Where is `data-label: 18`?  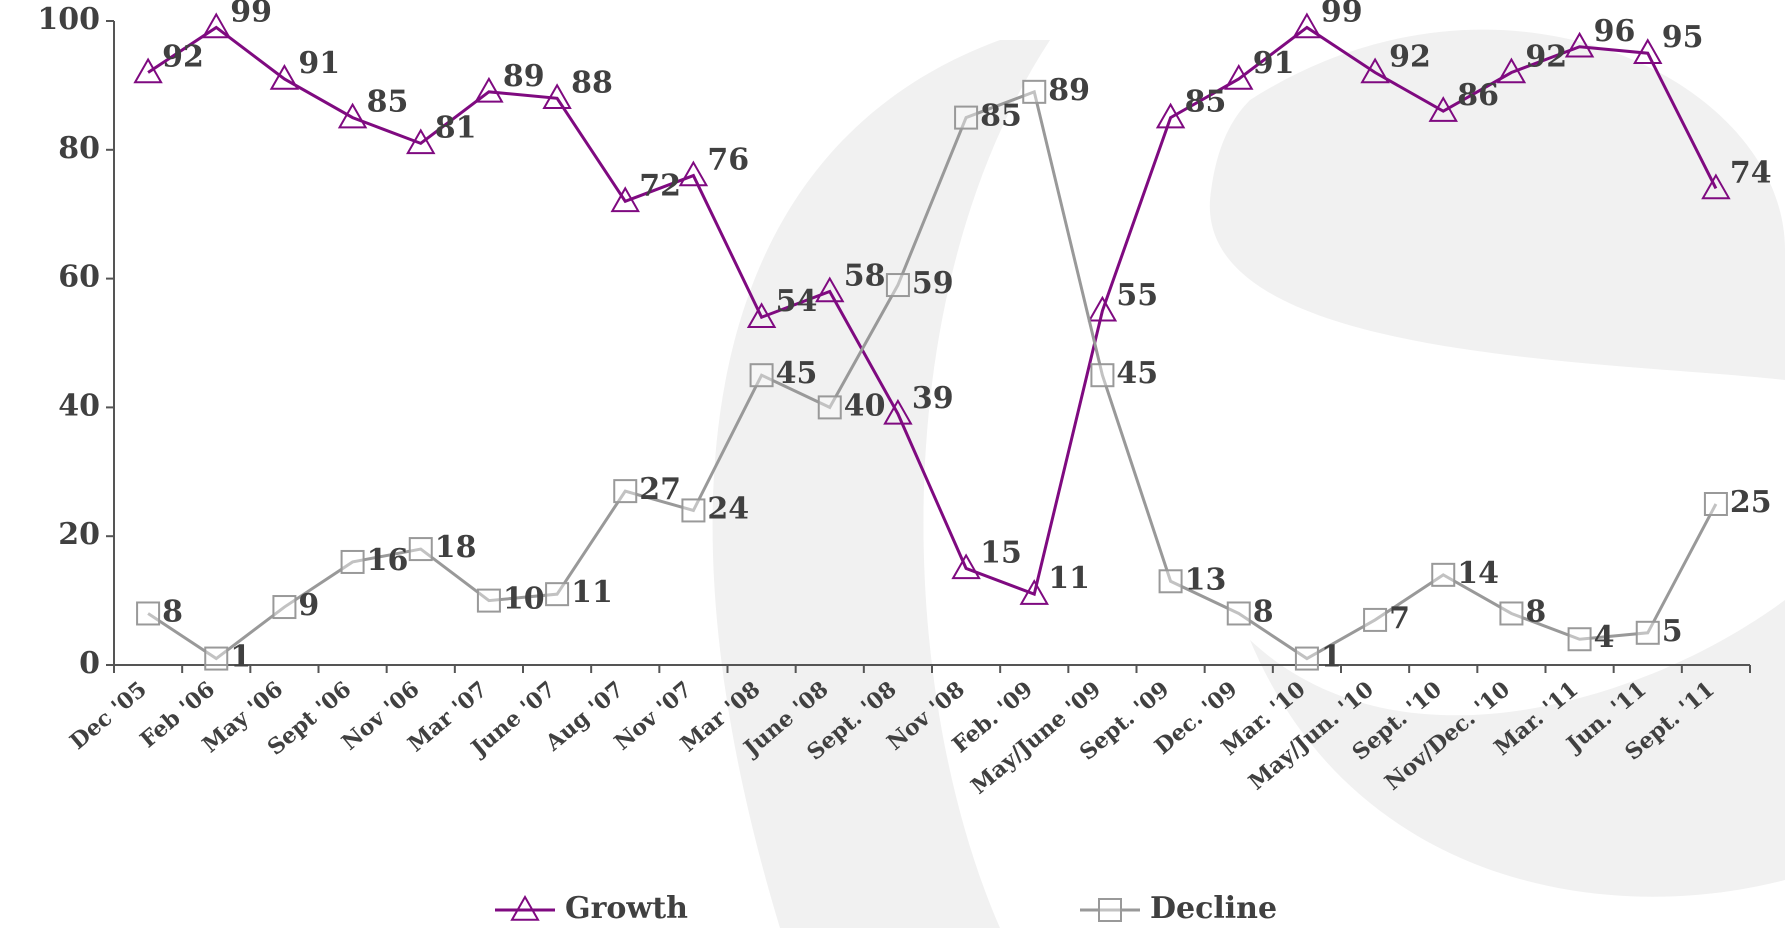 data-label: 18 is located at coordinates (456, 547).